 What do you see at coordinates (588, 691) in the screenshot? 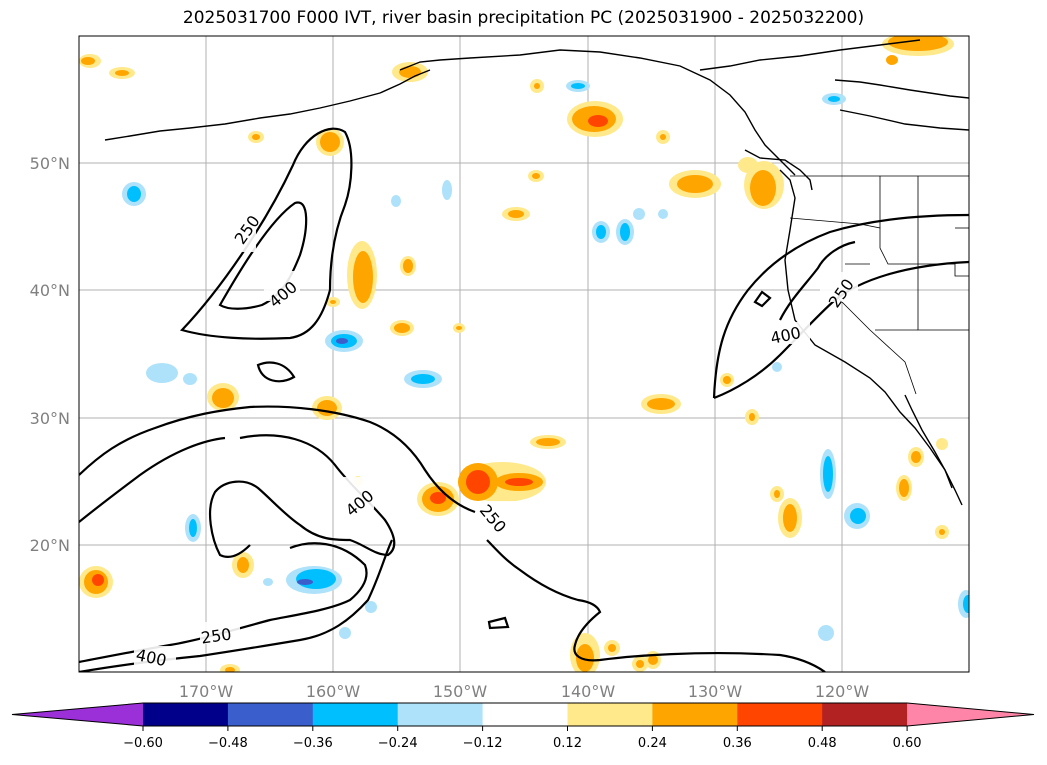
I see `lon-label: 140°W` at bounding box center [588, 691].